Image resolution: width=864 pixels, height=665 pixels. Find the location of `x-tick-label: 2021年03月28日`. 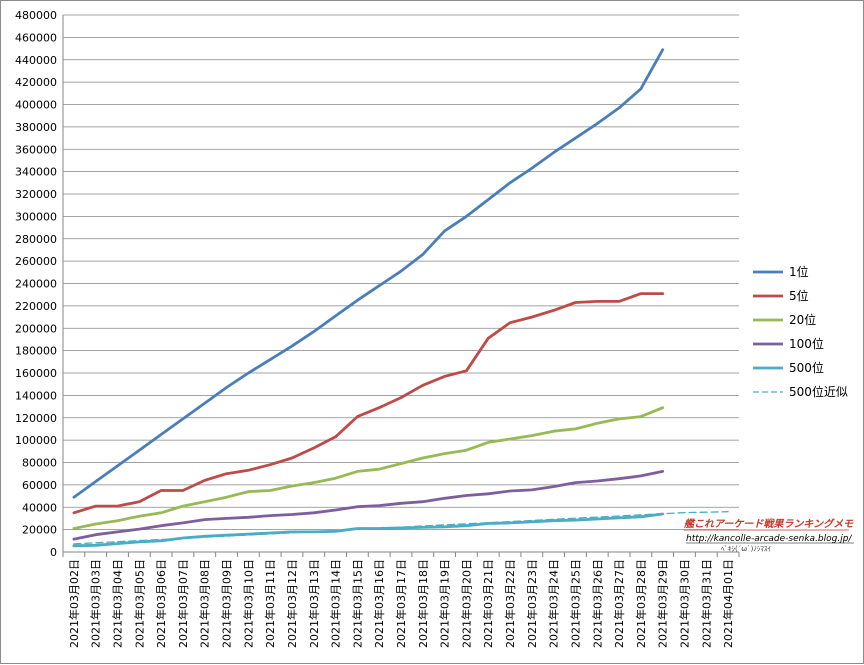

x-tick-label: 2021年03月28日 is located at coordinates (641, 603).